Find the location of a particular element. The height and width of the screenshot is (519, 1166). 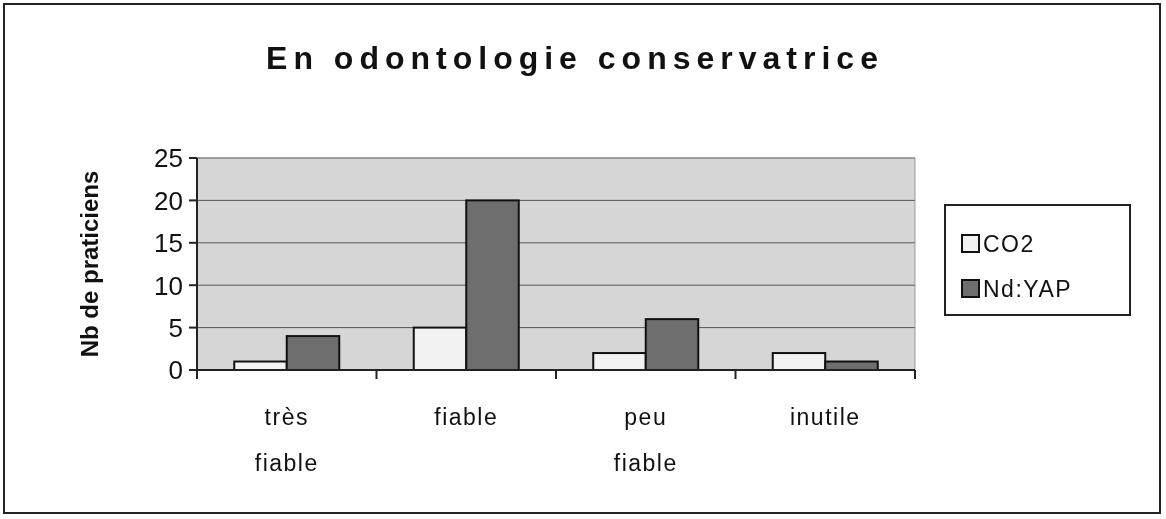

legend-label: CO2 is located at coordinates (1009, 244).